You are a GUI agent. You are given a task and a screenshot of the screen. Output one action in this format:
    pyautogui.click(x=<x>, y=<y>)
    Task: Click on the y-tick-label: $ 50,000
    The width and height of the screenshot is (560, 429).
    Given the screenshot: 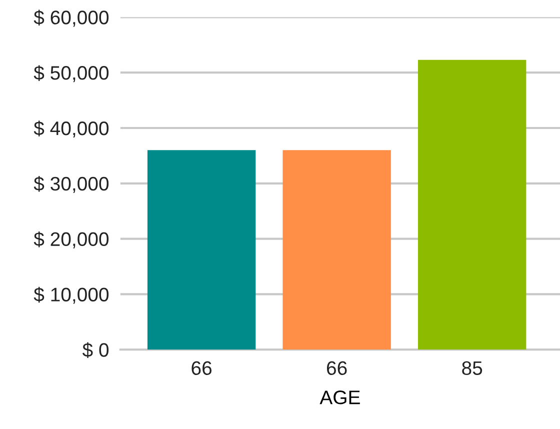 What is the action you would take?
    pyautogui.click(x=71, y=73)
    